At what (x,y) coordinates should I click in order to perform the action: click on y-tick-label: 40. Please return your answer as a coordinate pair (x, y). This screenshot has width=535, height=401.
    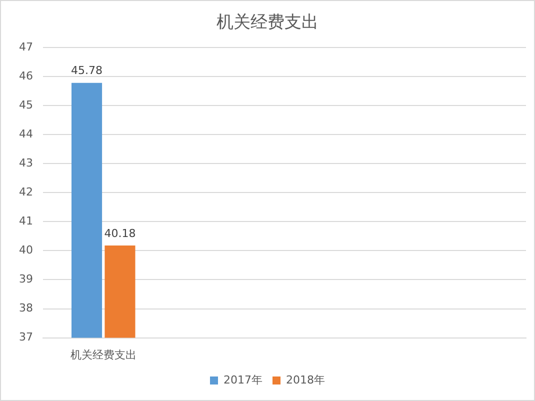
    Looking at the image, I should click on (25, 250).